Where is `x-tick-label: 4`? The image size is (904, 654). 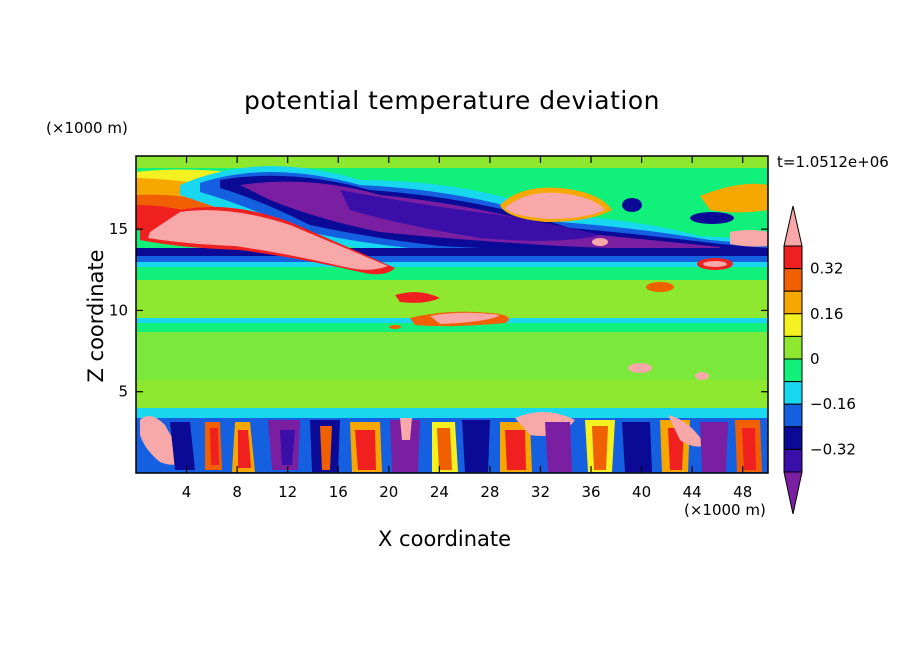
x-tick-label: 4 is located at coordinates (187, 492).